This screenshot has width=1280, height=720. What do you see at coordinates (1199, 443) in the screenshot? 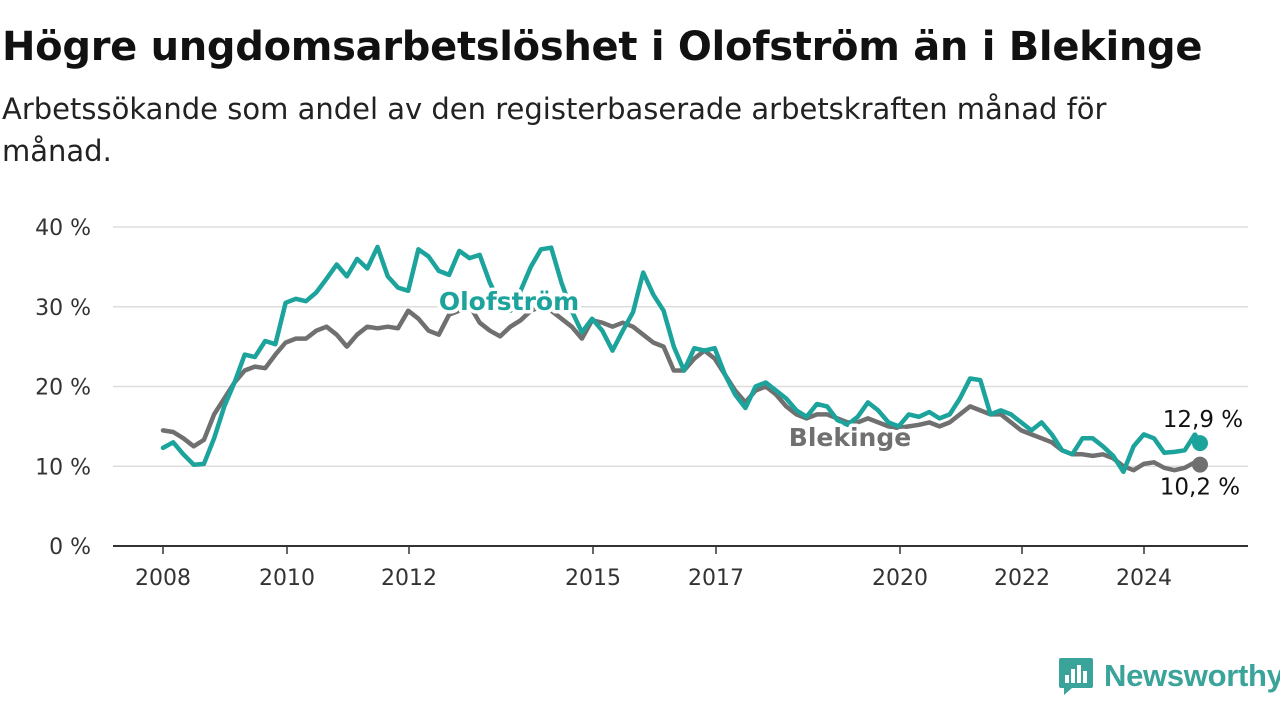
I see `series-end-dot-olofstrom` at bounding box center [1199, 443].